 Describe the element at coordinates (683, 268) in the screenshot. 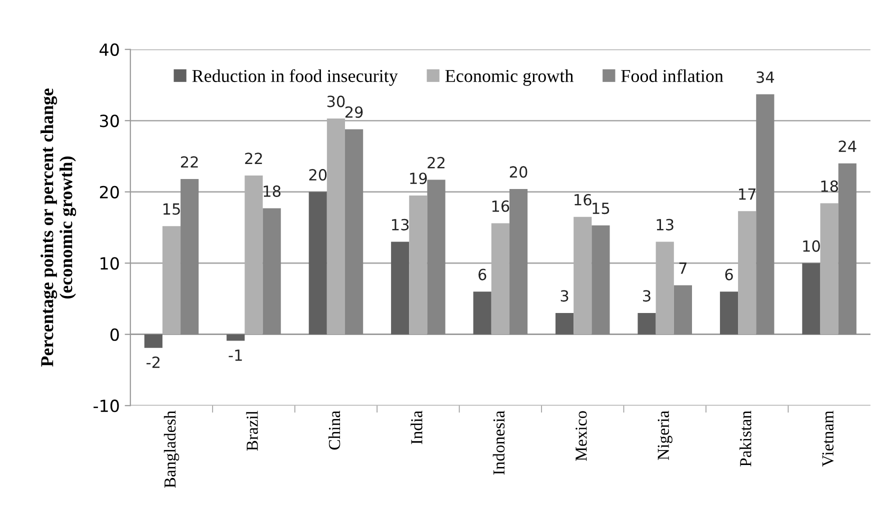

I see `data-label: 7` at that location.